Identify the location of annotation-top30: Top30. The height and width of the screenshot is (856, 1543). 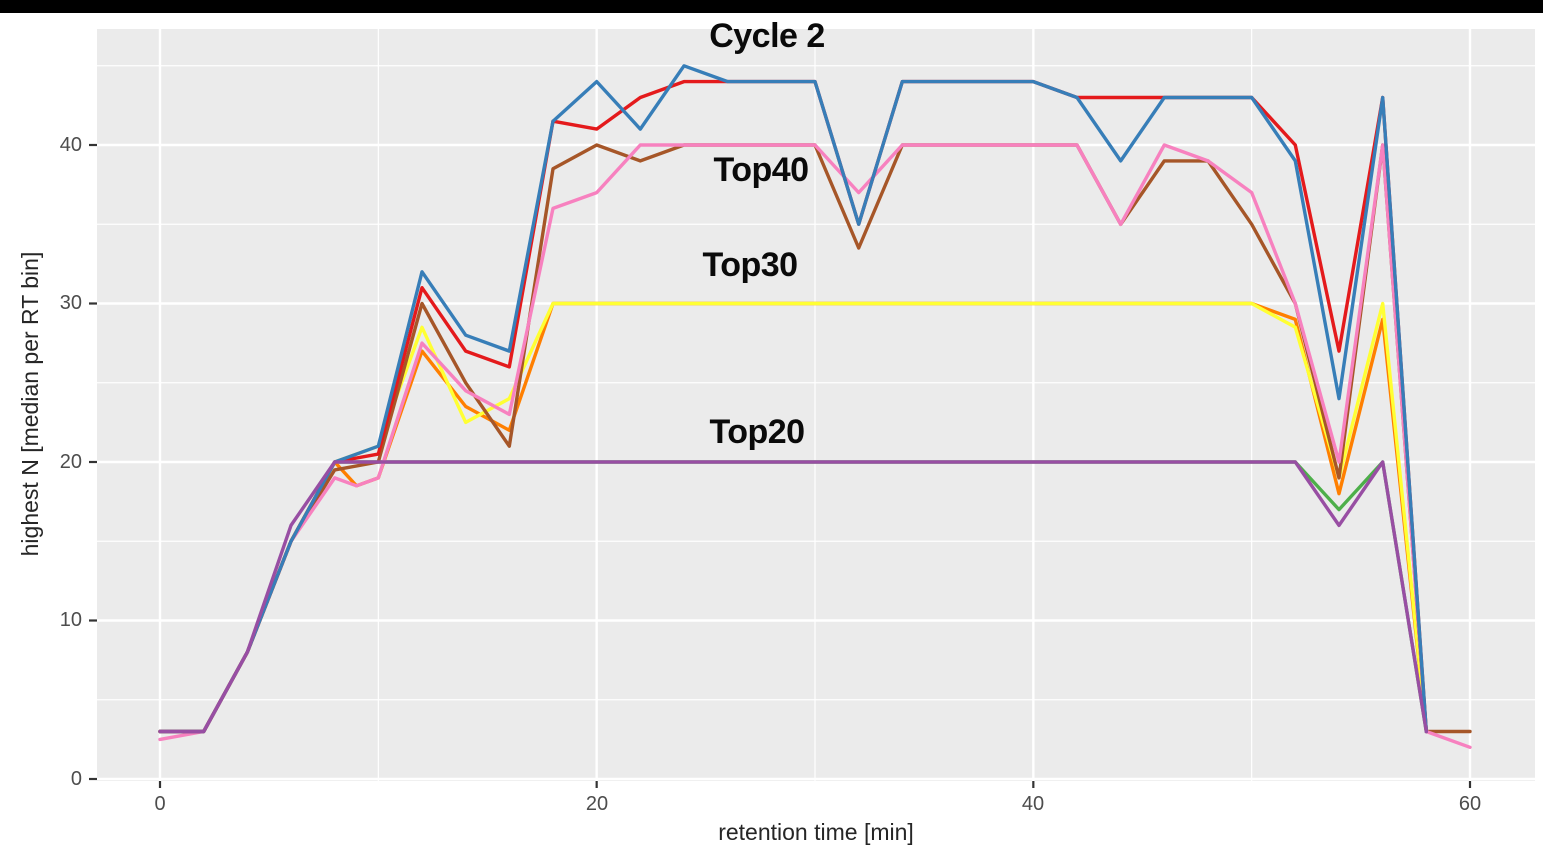
(750, 265).